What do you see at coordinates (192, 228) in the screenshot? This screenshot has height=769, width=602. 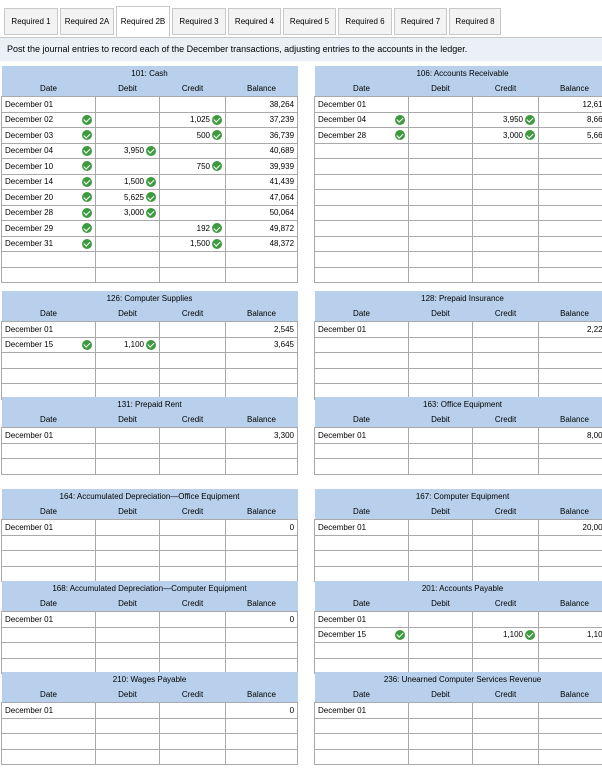 I see `credit-cell: 192` at bounding box center [192, 228].